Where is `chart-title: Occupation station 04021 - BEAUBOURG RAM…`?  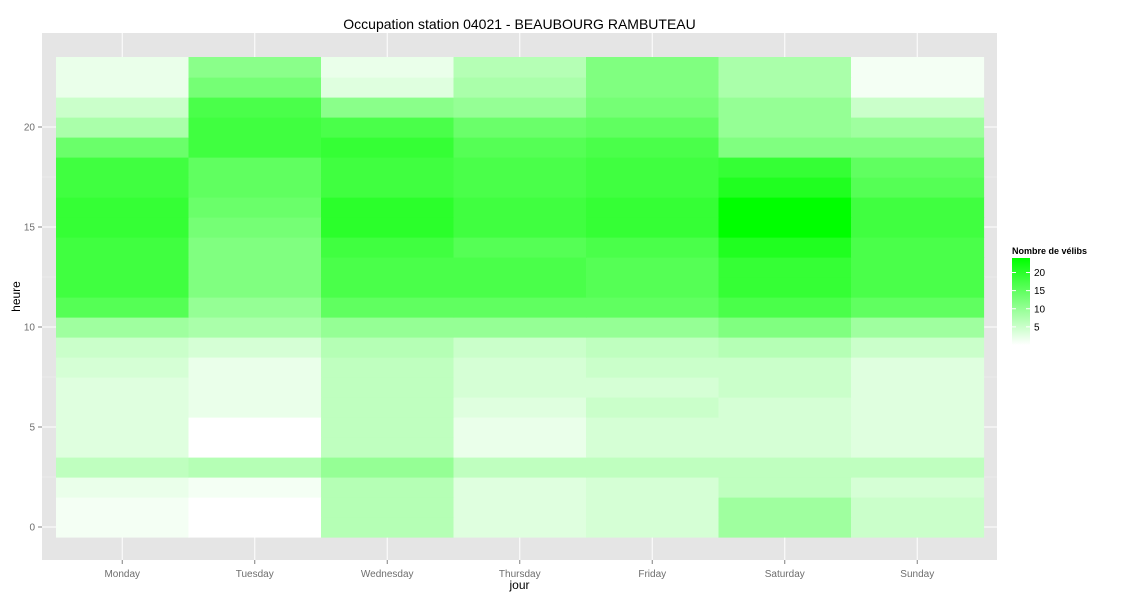 chart-title: Occupation station 04021 - BEAUBOURG RAM… is located at coordinates (519, 24).